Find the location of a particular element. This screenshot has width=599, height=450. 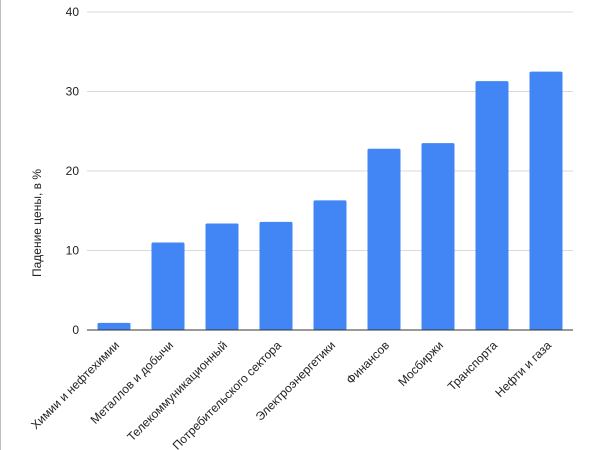

y-tick-label: 10 is located at coordinates (73, 251).